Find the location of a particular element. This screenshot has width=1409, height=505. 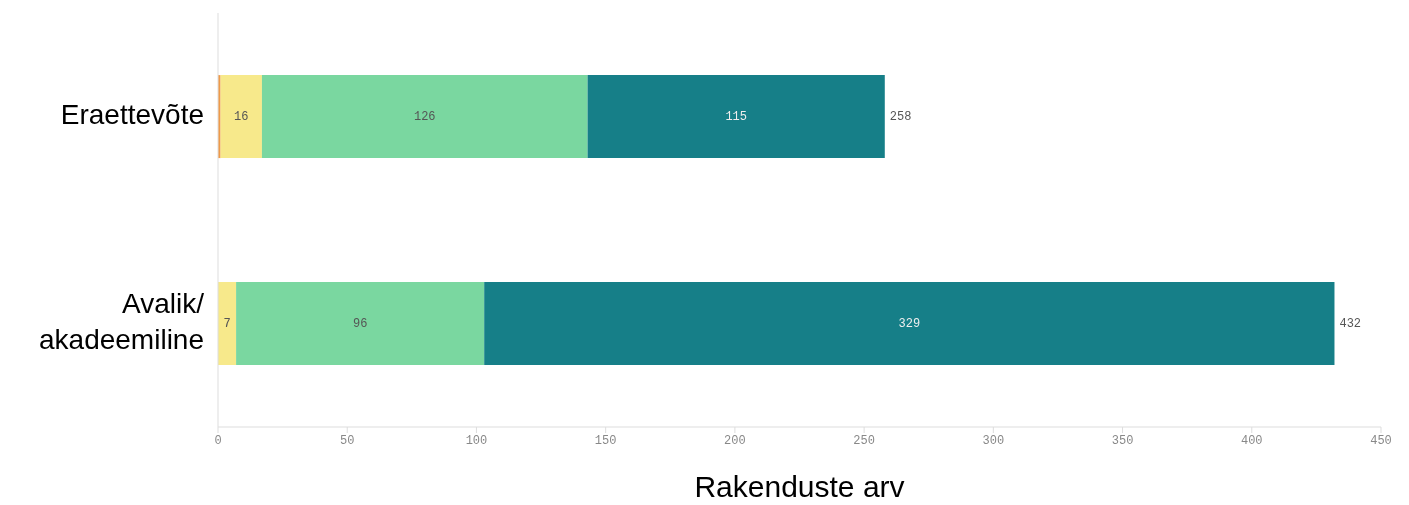

data-label: 329 is located at coordinates (909, 323).